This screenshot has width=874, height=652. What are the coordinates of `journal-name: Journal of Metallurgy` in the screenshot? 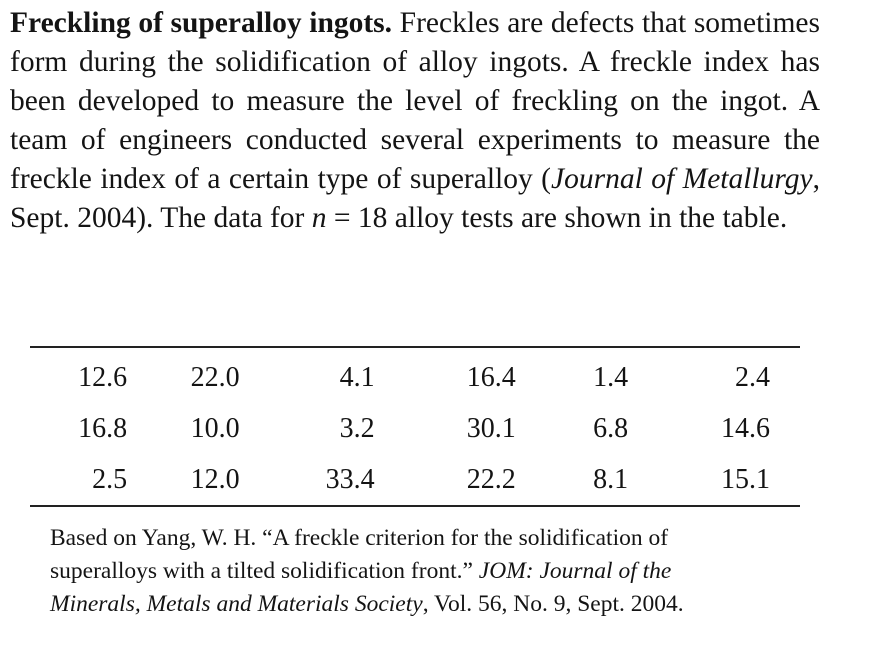 It's located at (682, 179).